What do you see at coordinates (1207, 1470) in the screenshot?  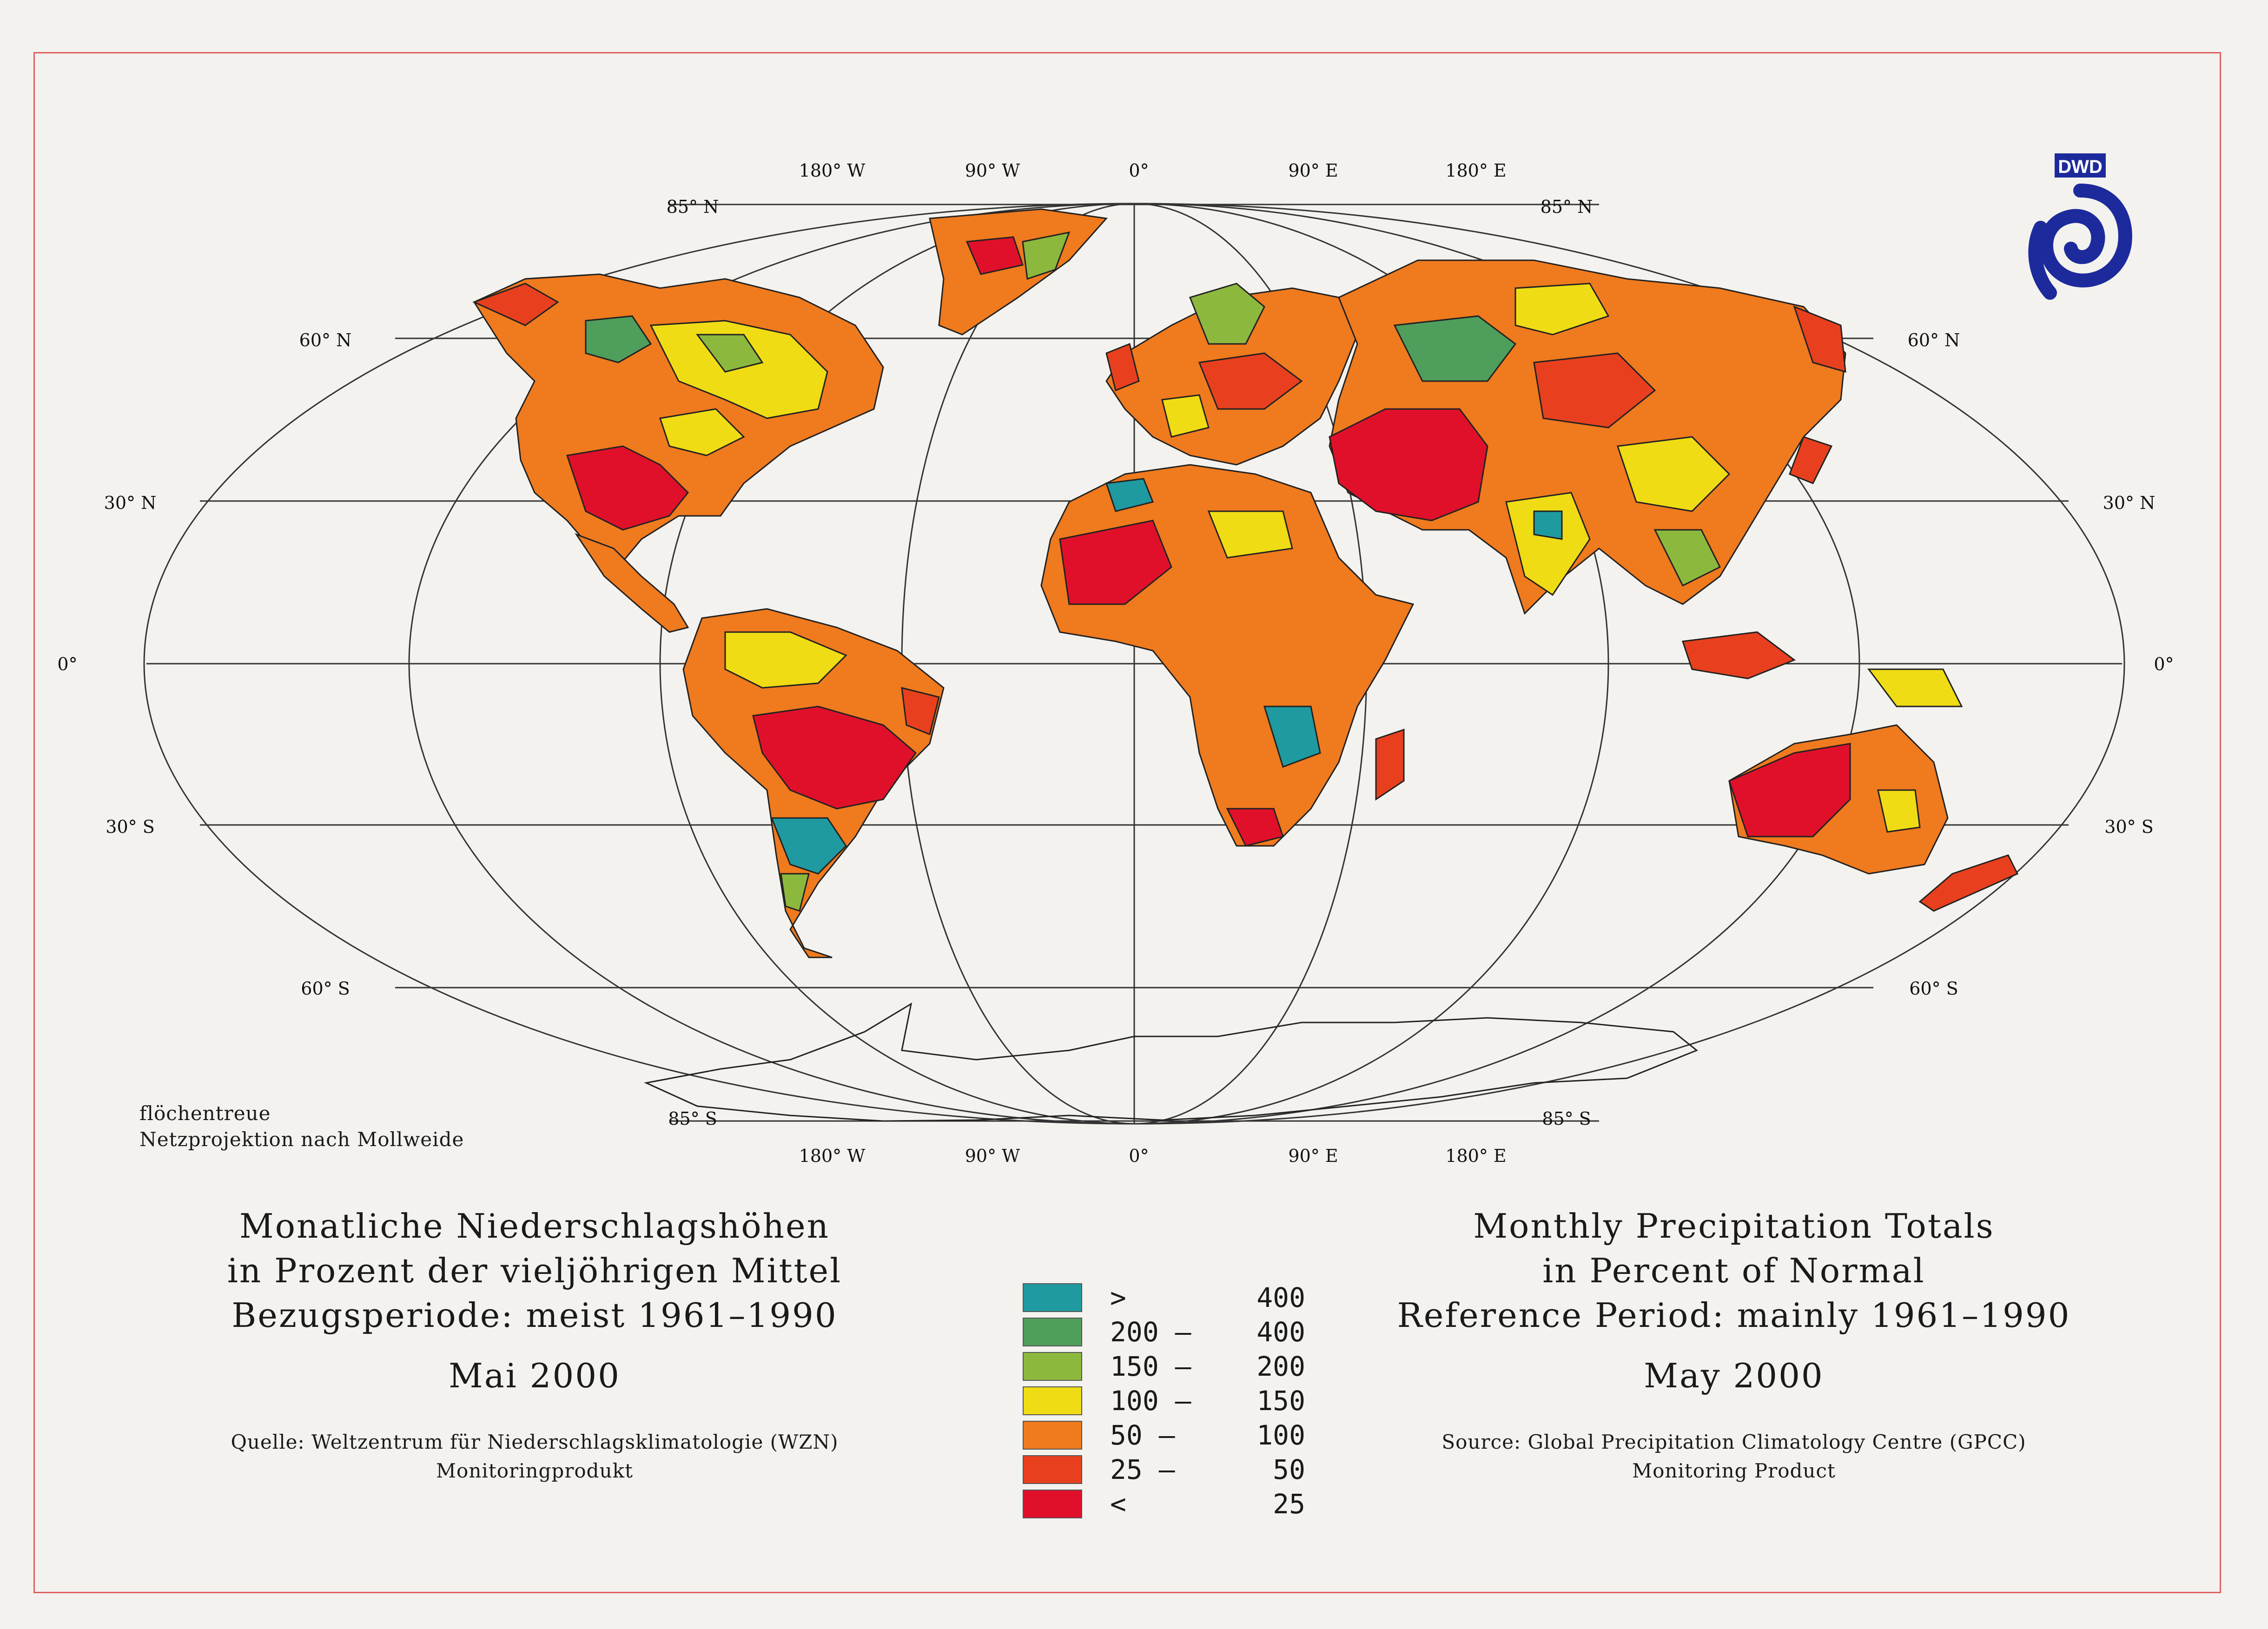 I see `legend-label: 25 – 50` at bounding box center [1207, 1470].